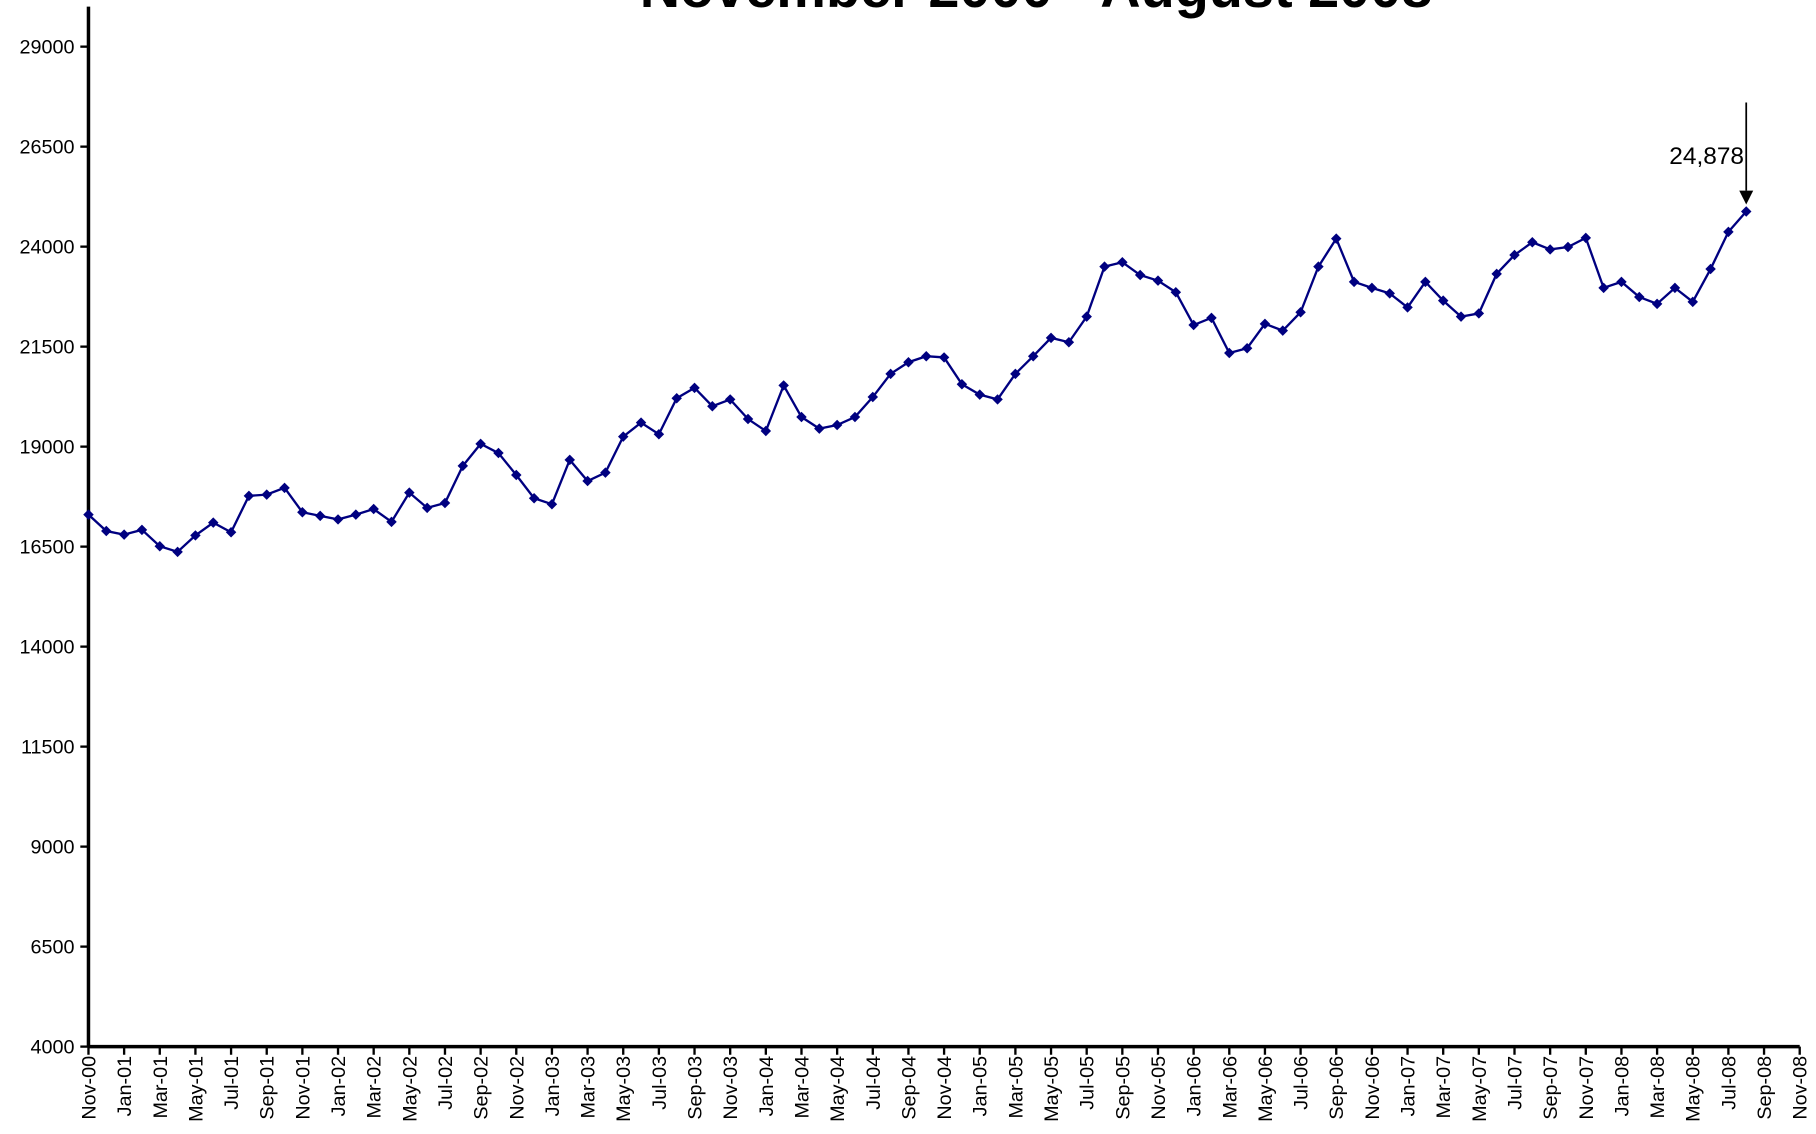  Describe the element at coordinates (1746, 197) in the screenshot. I see `arrow-head` at that location.